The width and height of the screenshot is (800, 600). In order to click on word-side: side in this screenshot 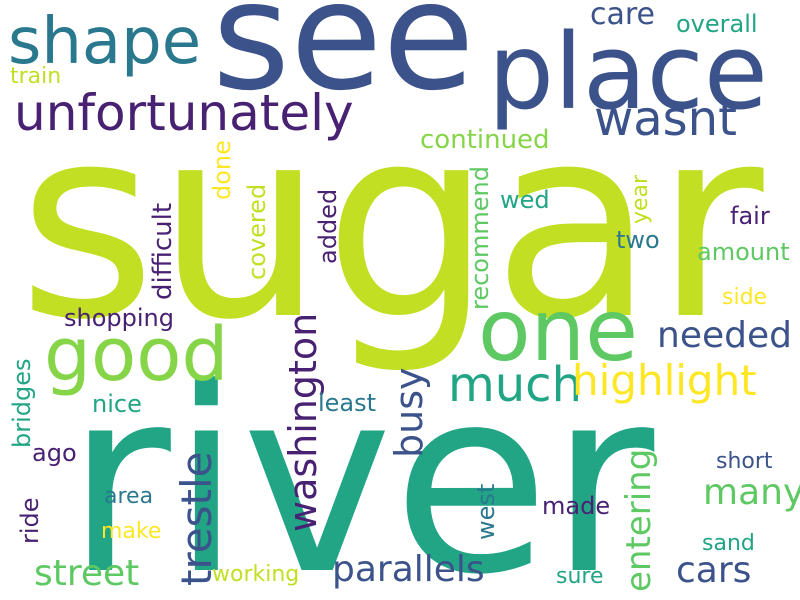, I will do `click(745, 297)`.